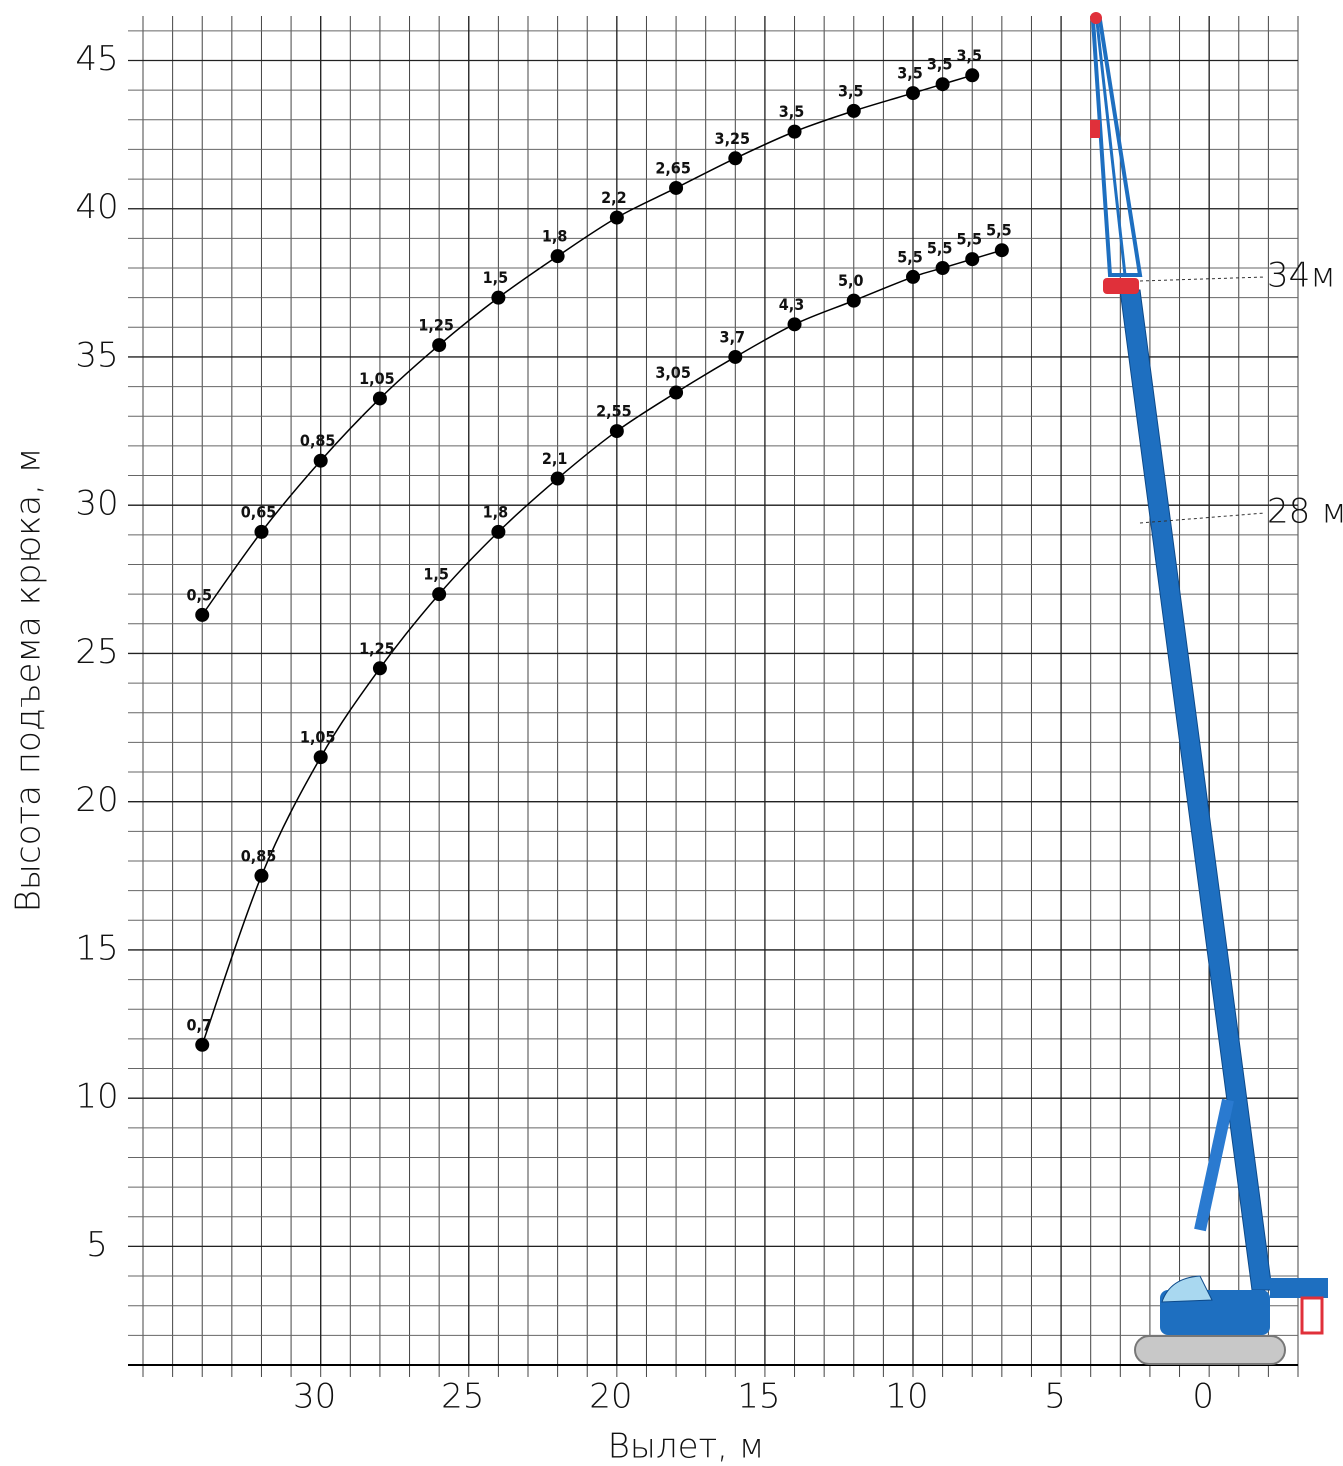 The image size is (1343, 1466). I want to click on cab-window, so click(1187, 1289).